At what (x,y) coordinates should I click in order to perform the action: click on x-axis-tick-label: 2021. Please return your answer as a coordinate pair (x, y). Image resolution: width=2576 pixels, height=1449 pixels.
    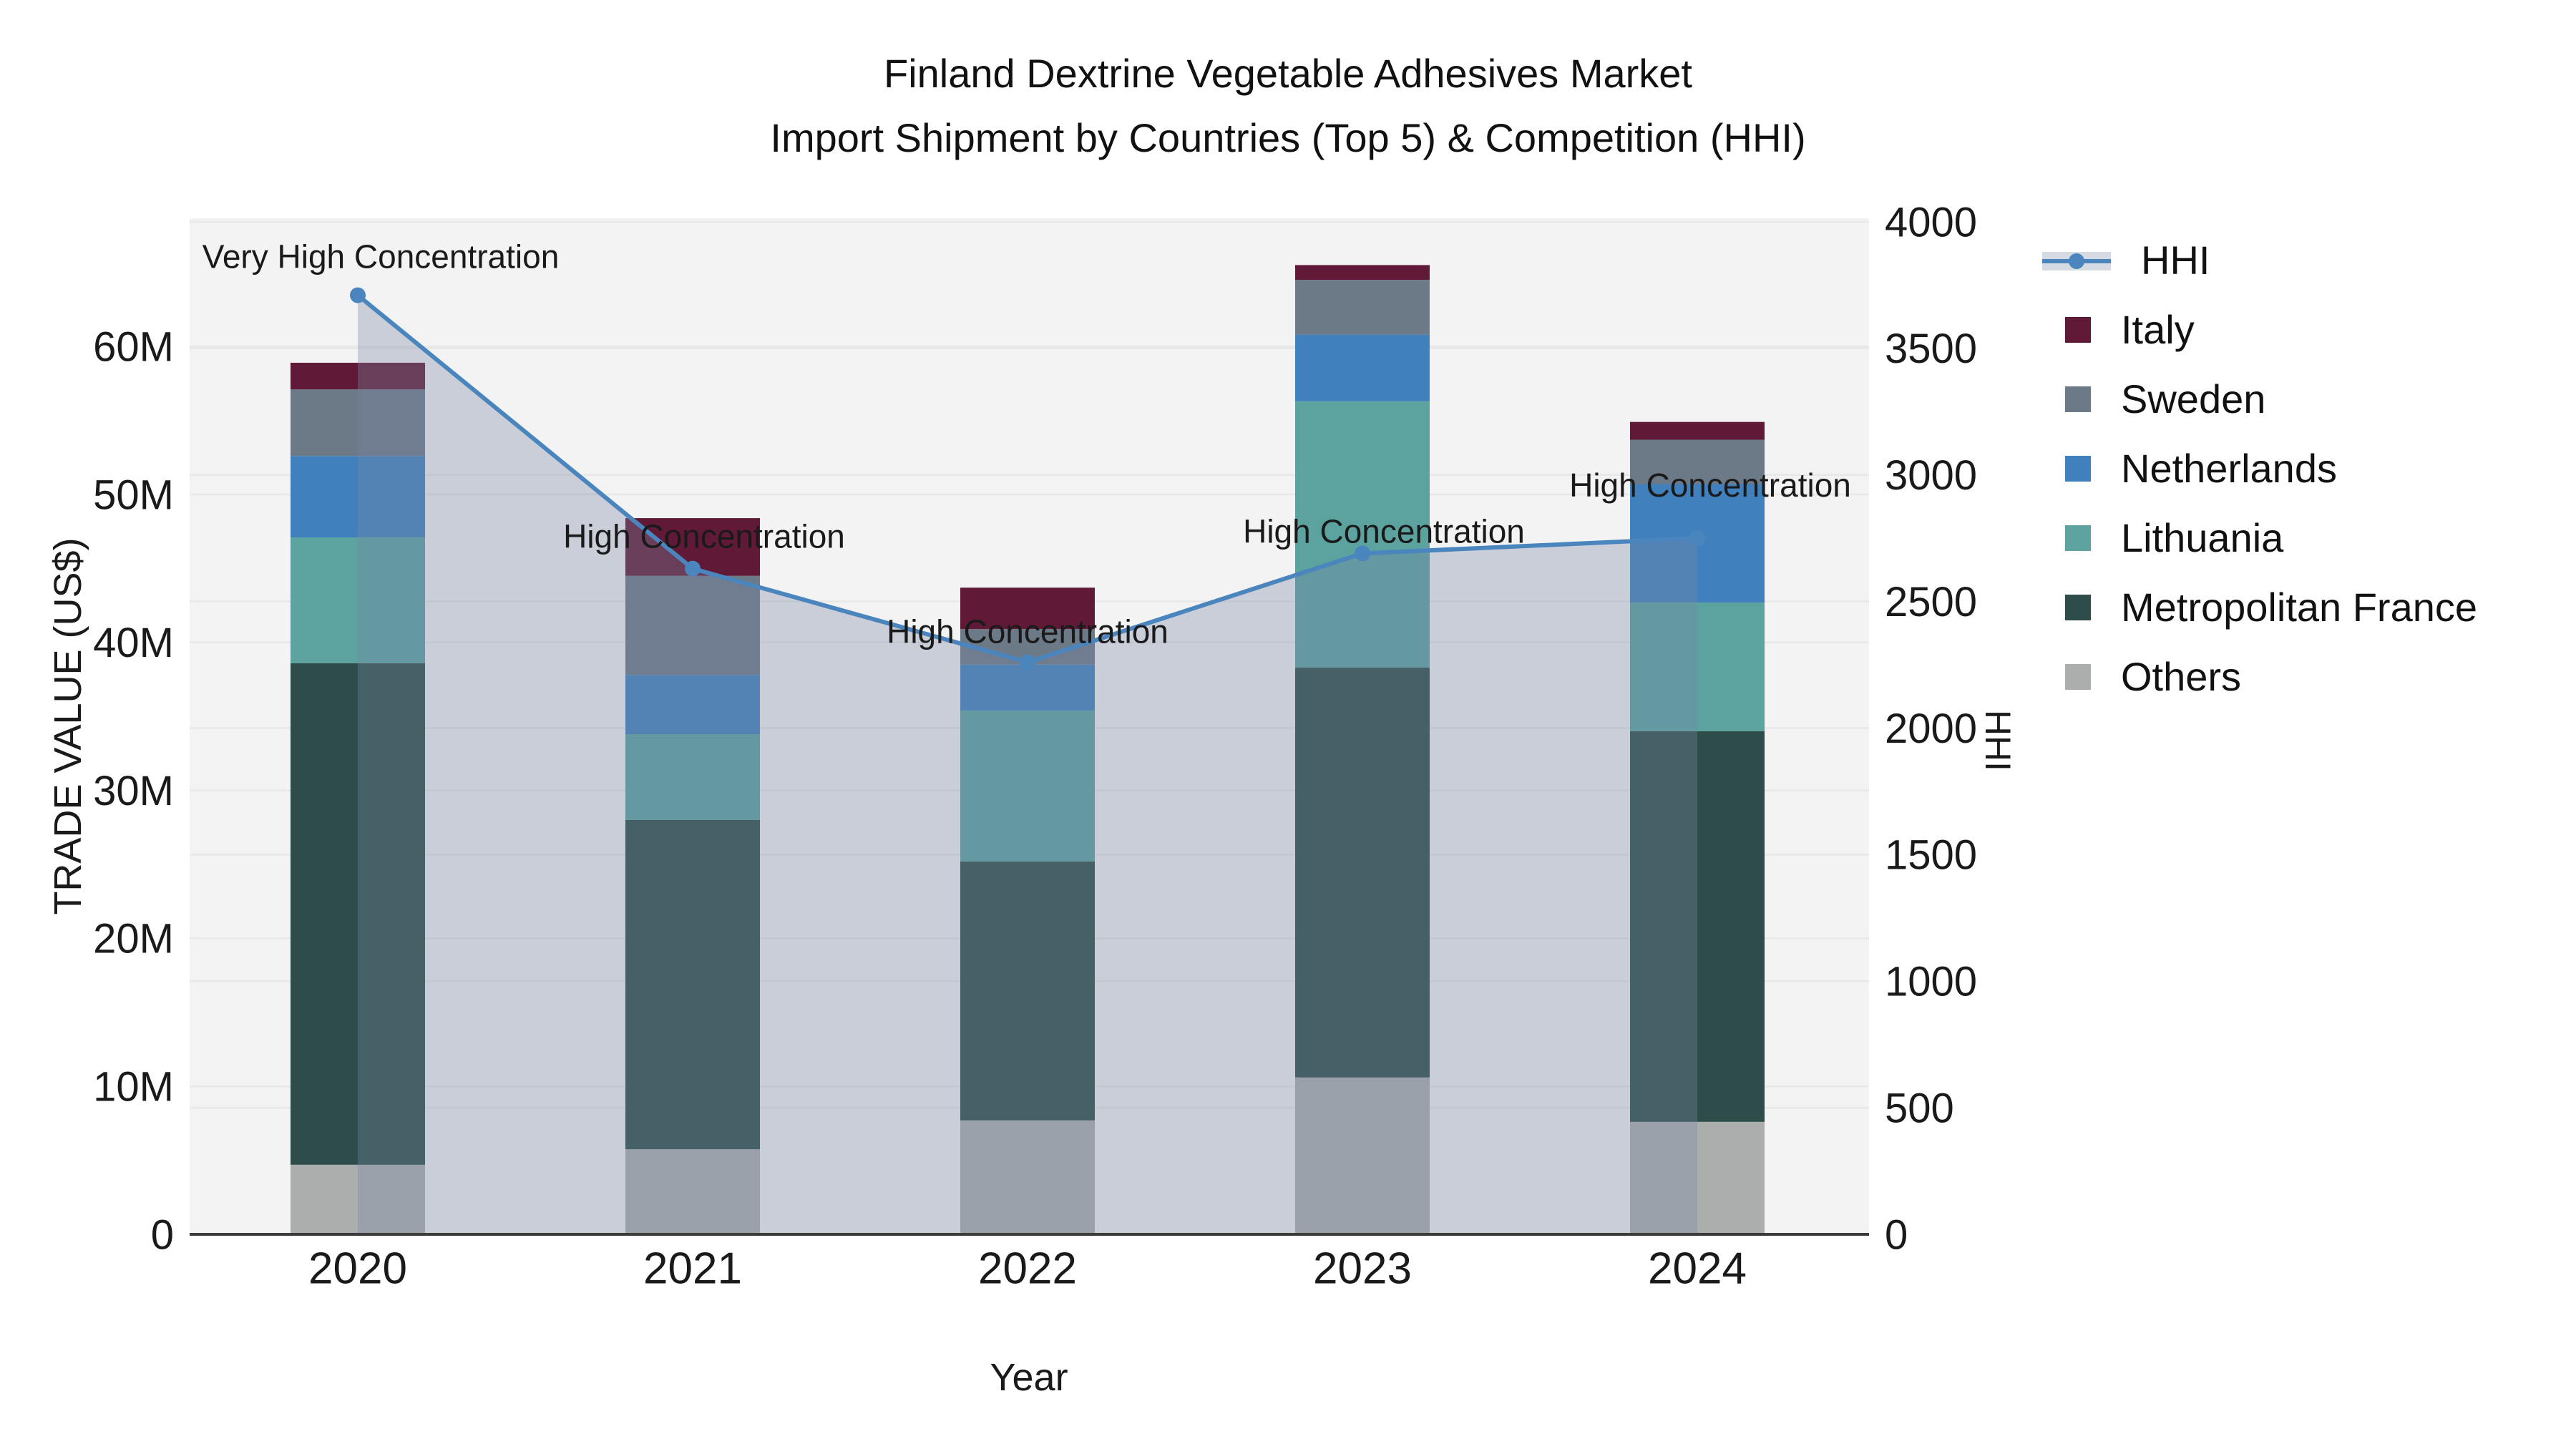
    Looking at the image, I should click on (692, 1269).